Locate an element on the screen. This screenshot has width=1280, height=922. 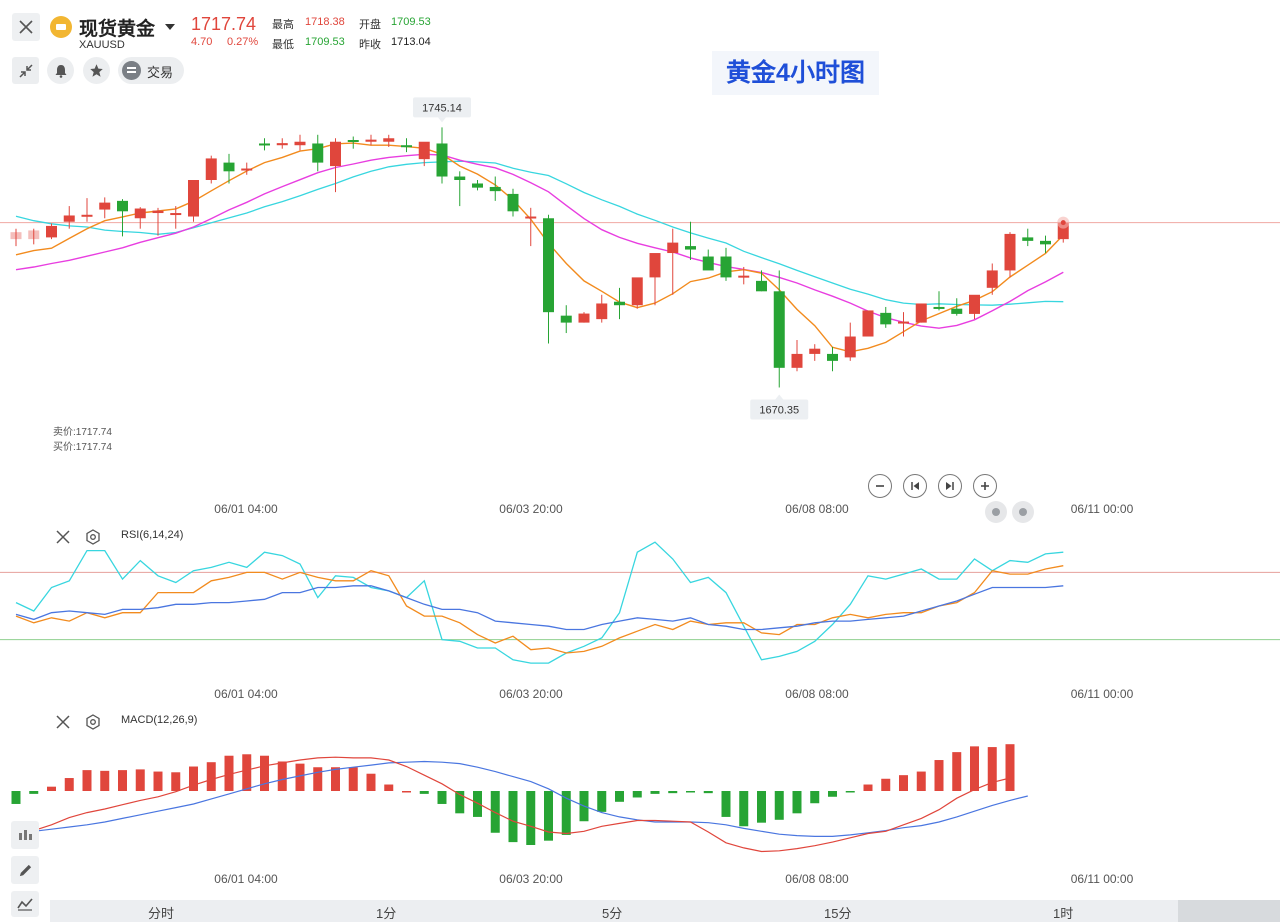
low-marker-box is located at coordinates (779, 409).